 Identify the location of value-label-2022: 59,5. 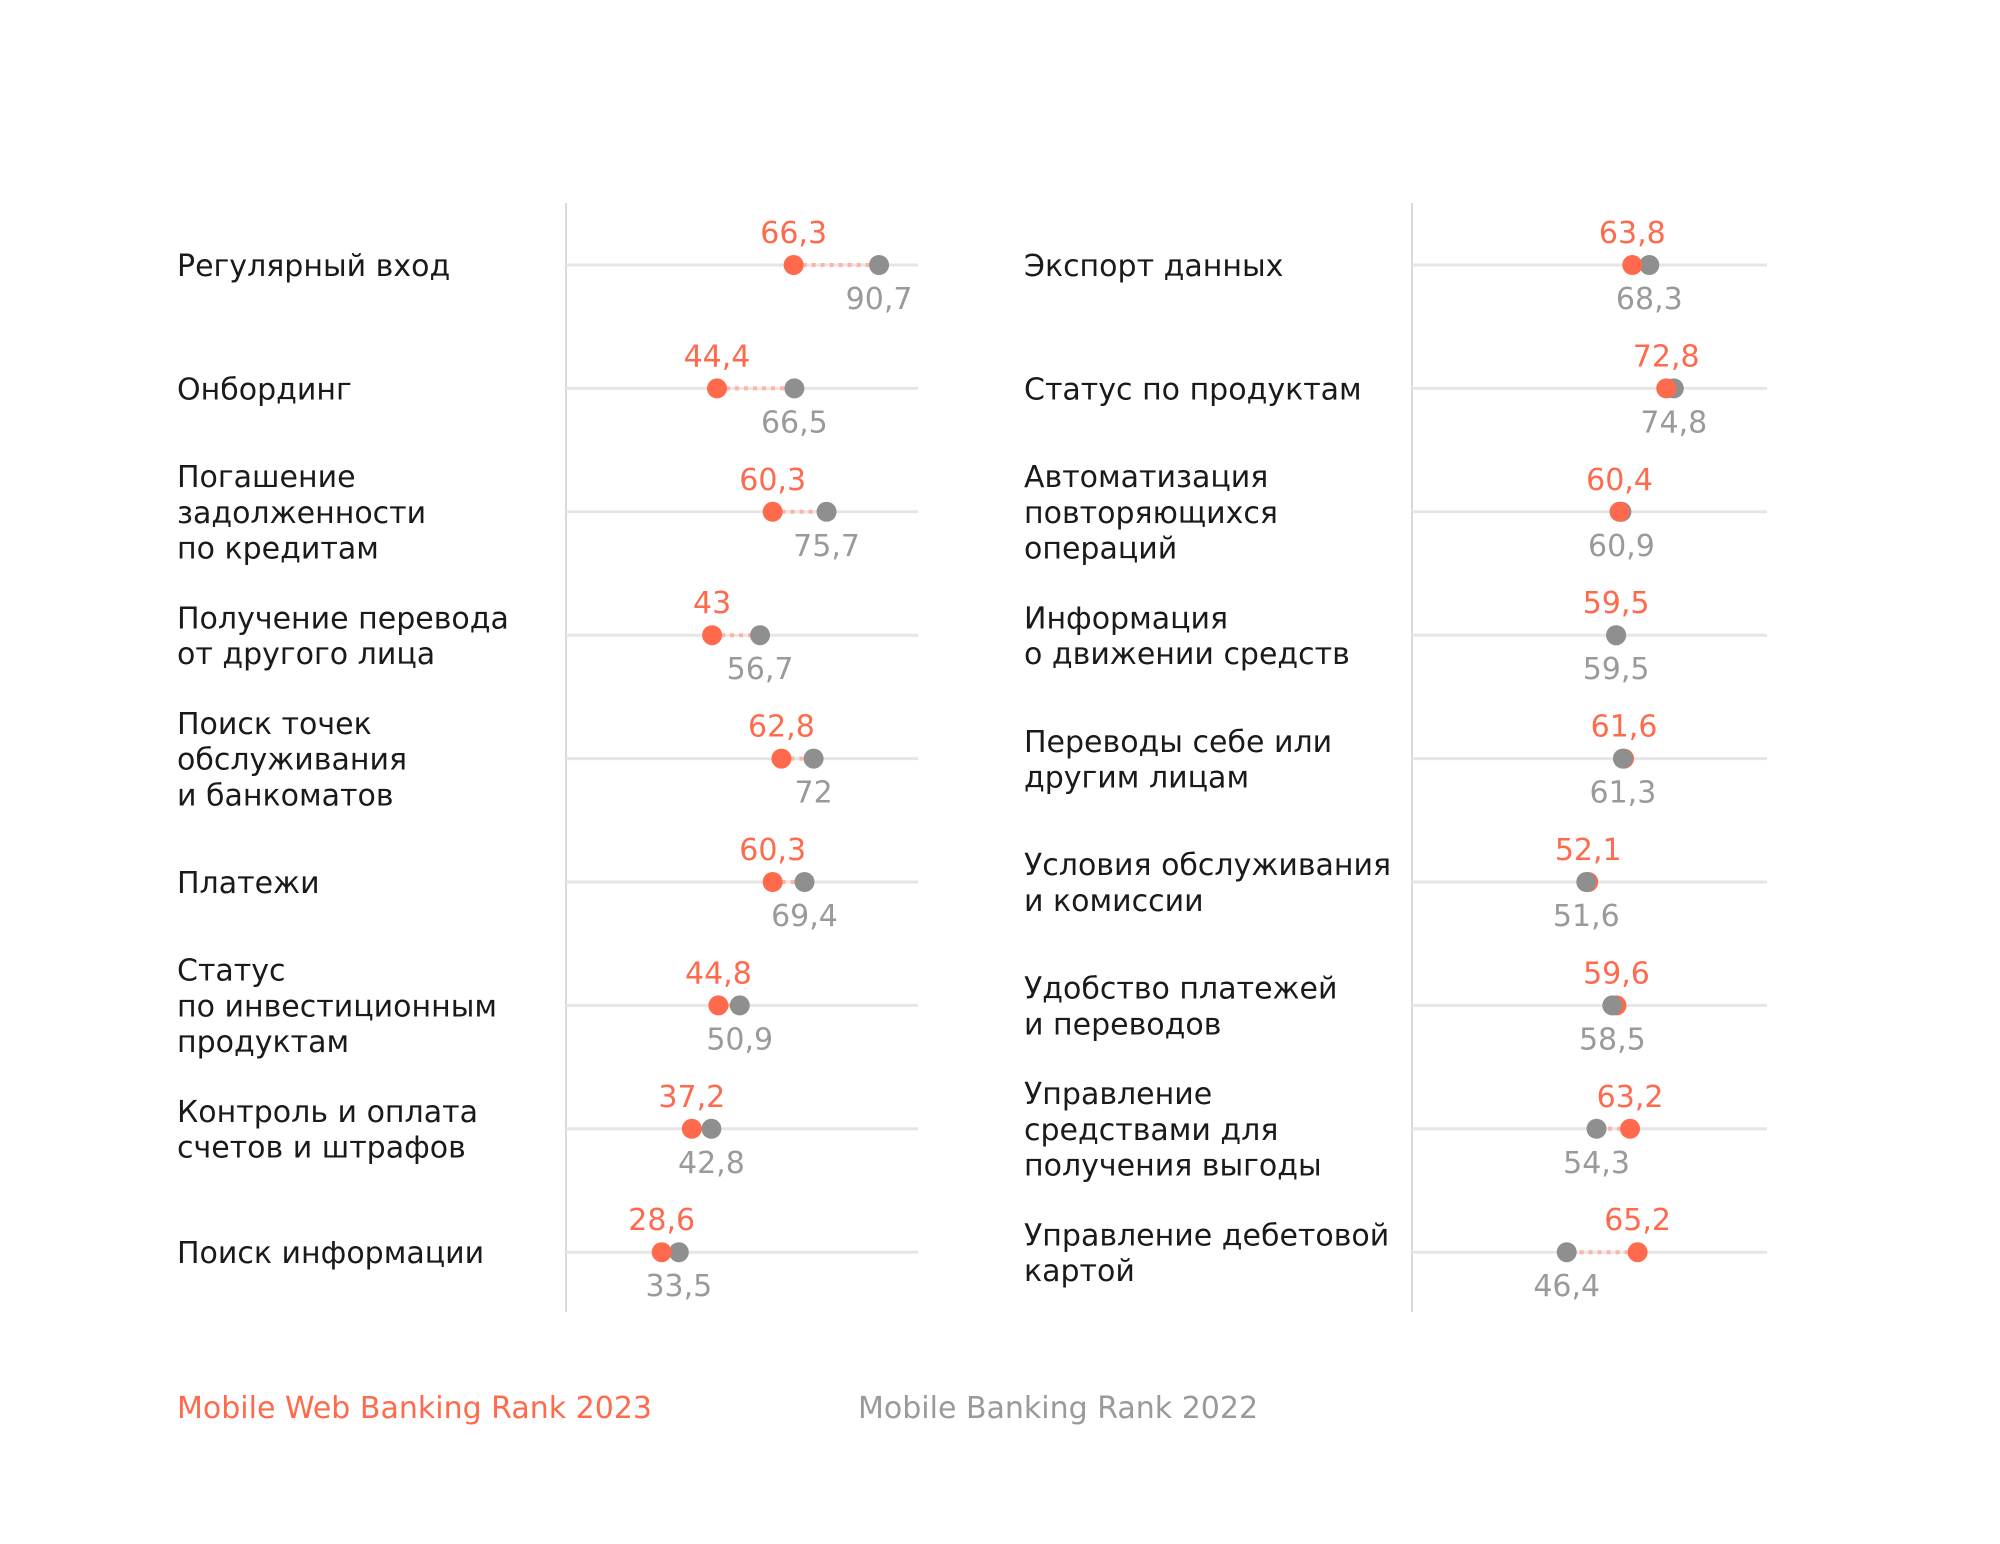
(1616, 669).